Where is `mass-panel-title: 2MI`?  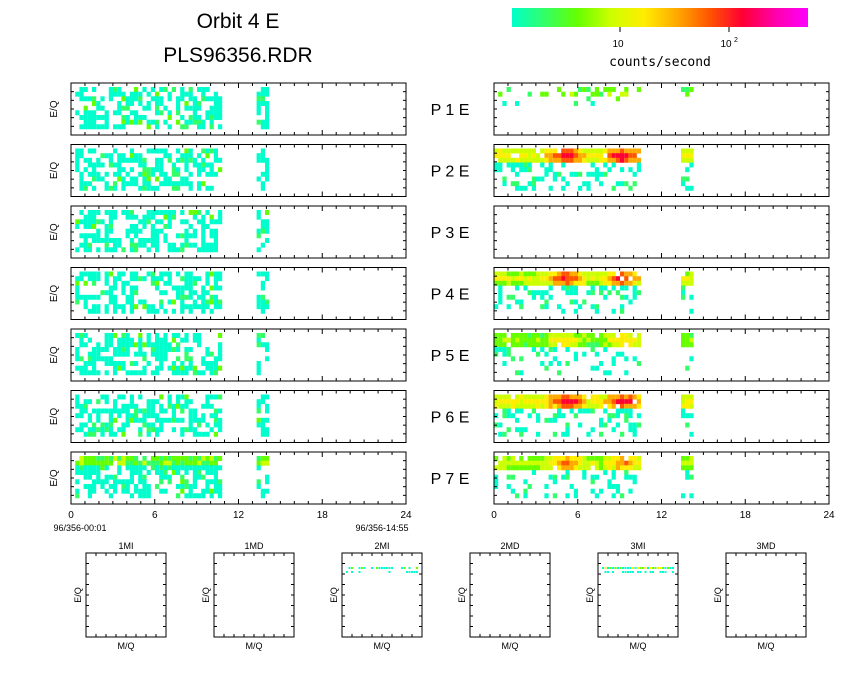 mass-panel-title: 2MI is located at coordinates (381, 546).